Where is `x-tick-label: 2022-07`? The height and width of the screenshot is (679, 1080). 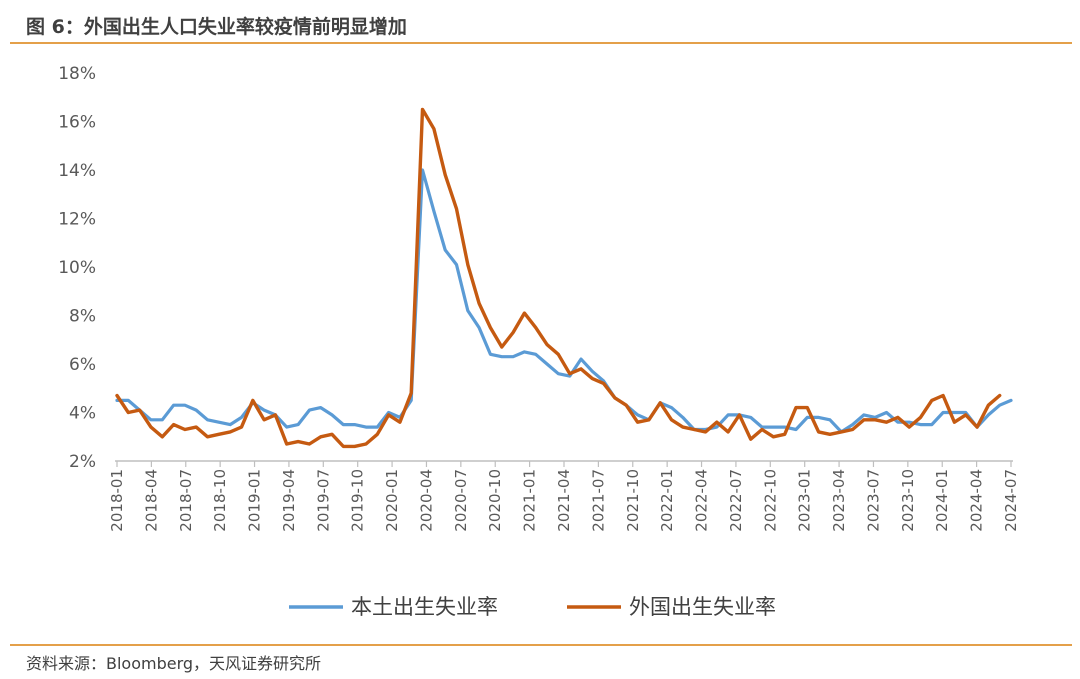 x-tick-label: 2022-07 is located at coordinates (736, 500).